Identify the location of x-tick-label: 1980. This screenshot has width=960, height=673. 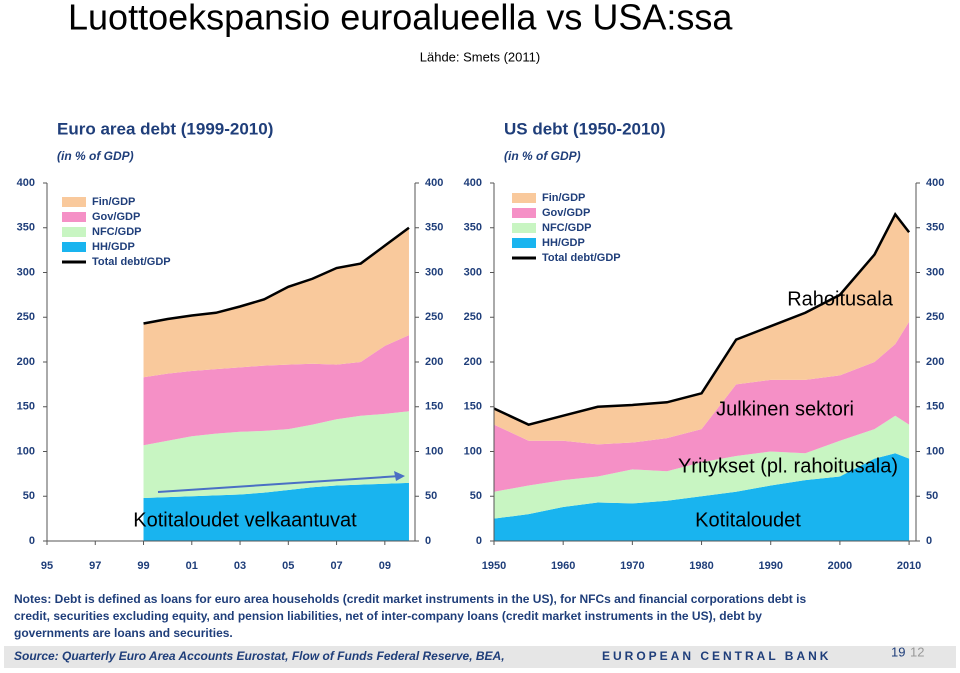
(701, 566).